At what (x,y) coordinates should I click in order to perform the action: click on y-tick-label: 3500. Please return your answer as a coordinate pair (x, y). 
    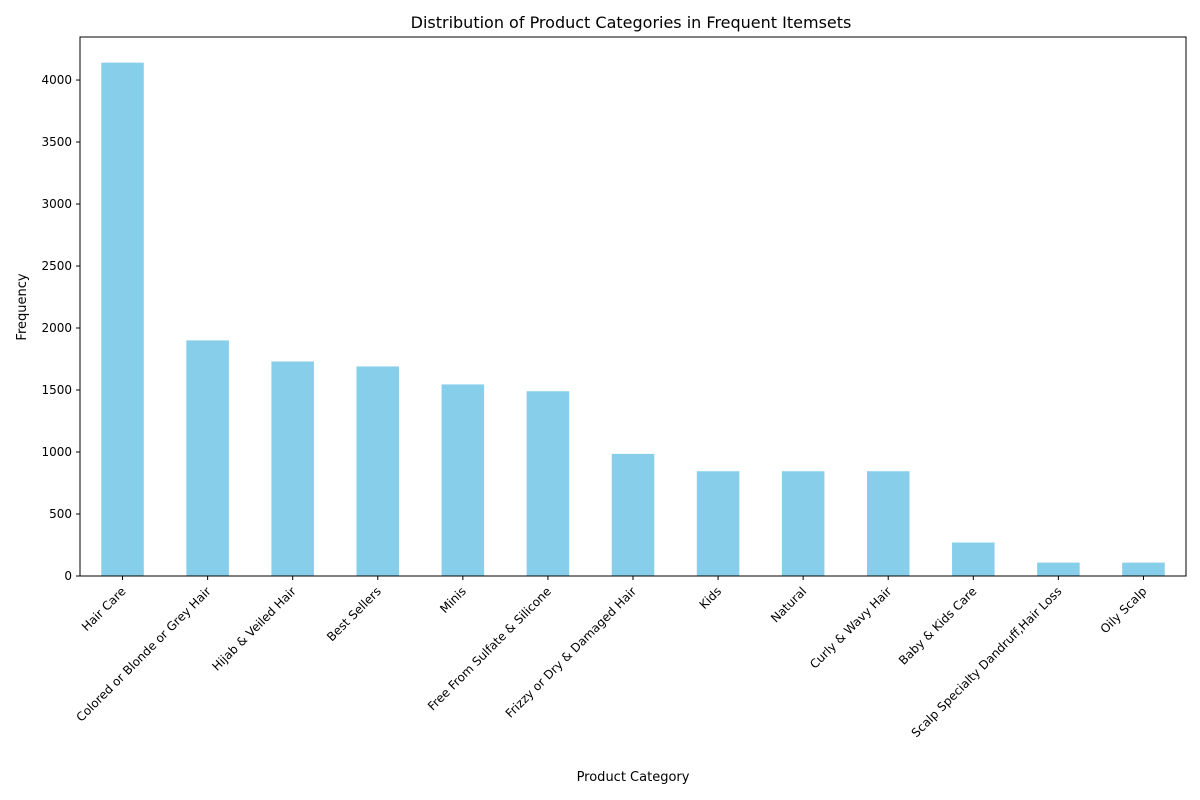
    Looking at the image, I should click on (56, 142).